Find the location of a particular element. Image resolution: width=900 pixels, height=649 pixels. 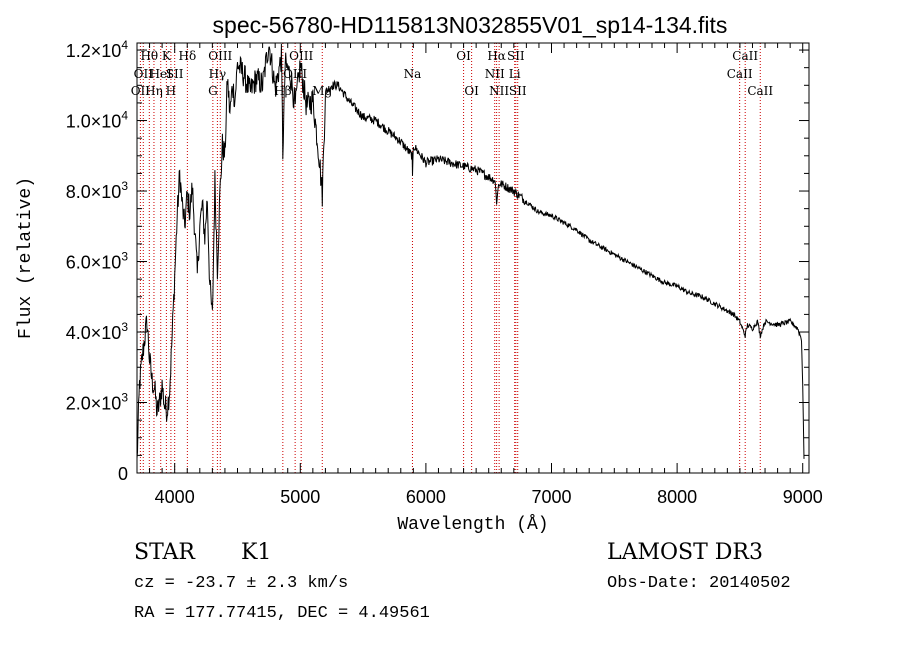

line-label-hδ: Hδ is located at coordinates (188, 56).